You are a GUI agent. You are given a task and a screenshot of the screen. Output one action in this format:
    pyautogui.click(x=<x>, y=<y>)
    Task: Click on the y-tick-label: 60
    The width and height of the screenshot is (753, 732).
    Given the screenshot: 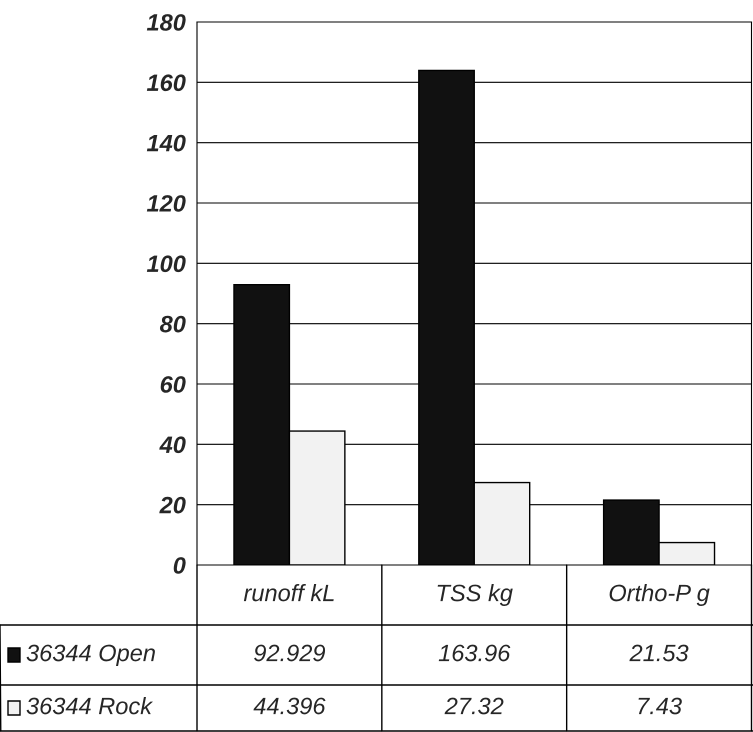 What is the action you would take?
    pyautogui.click(x=173, y=384)
    